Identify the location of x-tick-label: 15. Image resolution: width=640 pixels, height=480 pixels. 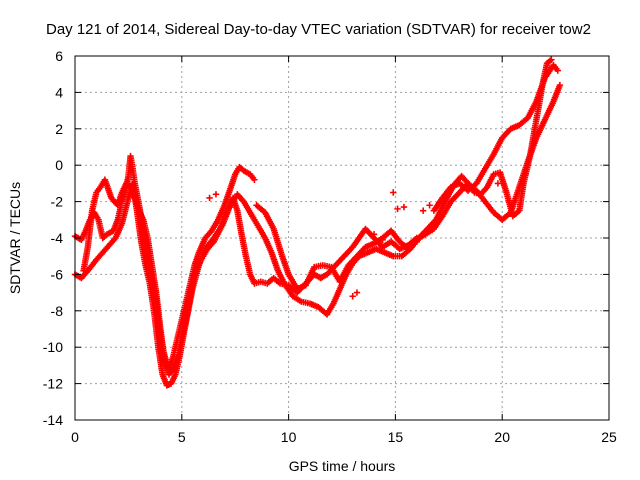
(396, 437).